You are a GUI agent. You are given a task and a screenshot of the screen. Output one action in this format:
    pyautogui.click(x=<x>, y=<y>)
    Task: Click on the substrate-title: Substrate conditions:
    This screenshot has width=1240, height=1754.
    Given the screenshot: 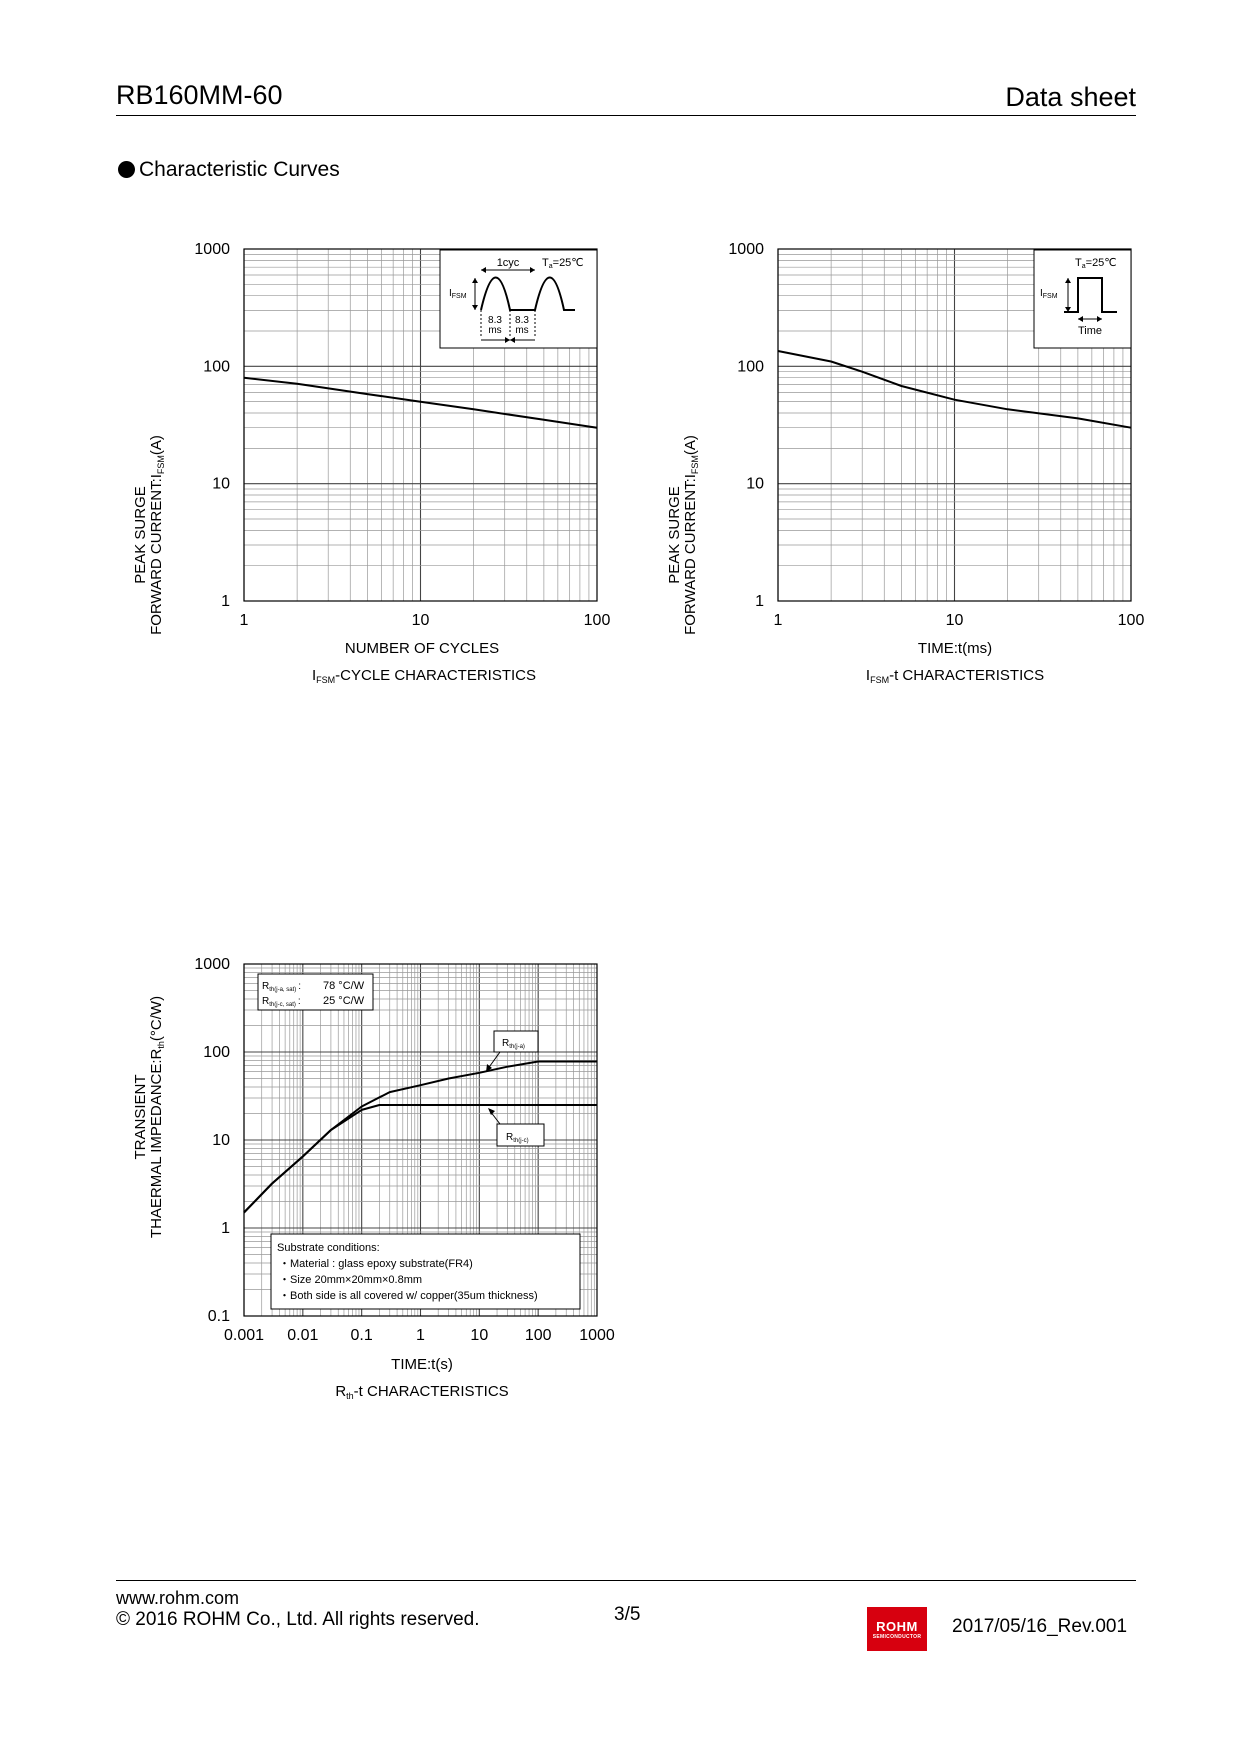 What is the action you would take?
    pyautogui.click(x=328, y=1248)
    